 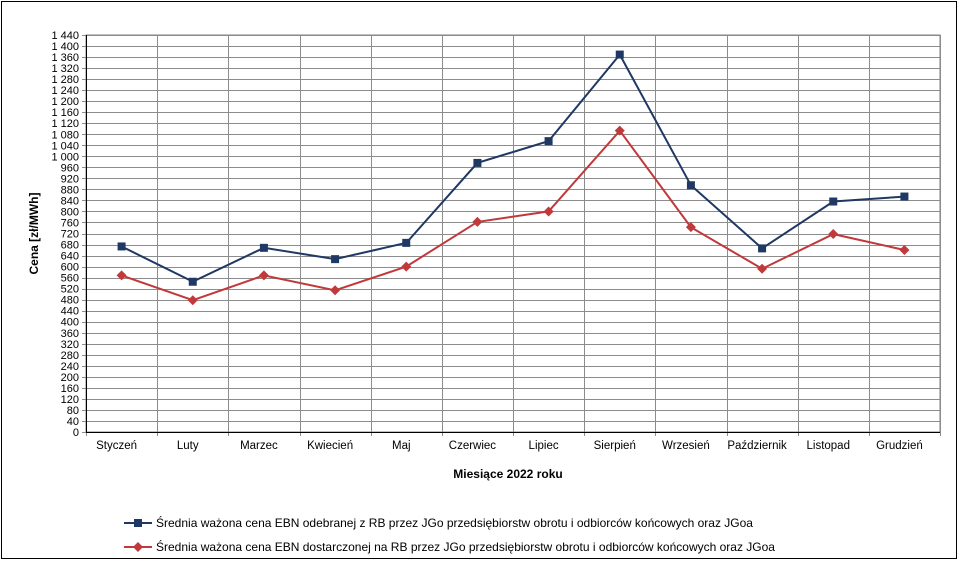 What do you see at coordinates (70, 378) in the screenshot?
I see `y-tick-label: 200` at bounding box center [70, 378].